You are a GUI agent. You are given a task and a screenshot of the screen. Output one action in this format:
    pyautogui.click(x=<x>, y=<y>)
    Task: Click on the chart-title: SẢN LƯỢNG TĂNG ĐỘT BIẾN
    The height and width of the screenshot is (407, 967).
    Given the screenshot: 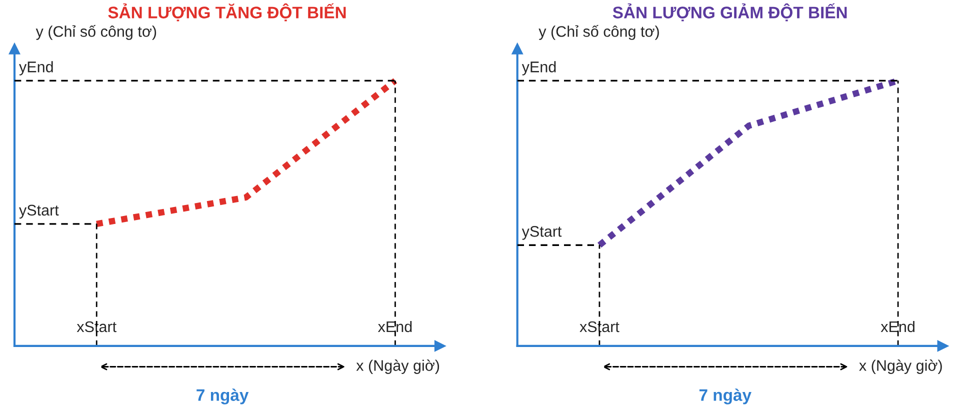 What is the action you would take?
    pyautogui.click(x=227, y=12)
    